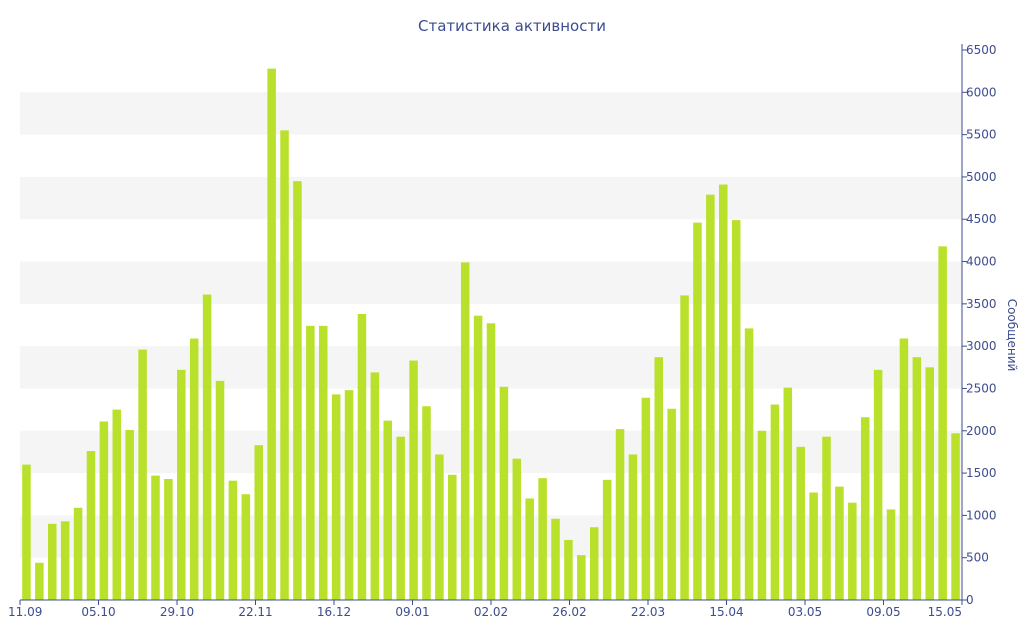 Image resolution: width=1024 pixels, height=640 pixels. What do you see at coordinates (981, 92) in the screenshot?
I see `y-tick-label: 6000` at bounding box center [981, 92].